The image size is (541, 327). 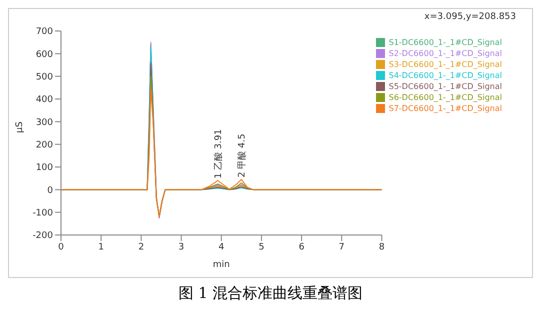 What do you see at coordinates (43, 213) in the screenshot?
I see `y-tick-label: -100` at bounding box center [43, 213].